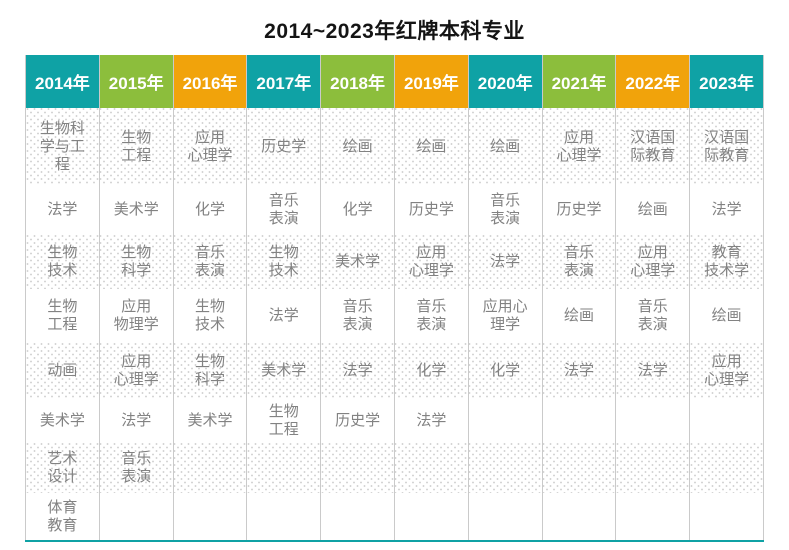 Image resolution: width=789 pixels, height=550 pixels. Describe the element at coordinates (62, 146) in the screenshot. I see `major-cell: 生物科 学与工 程` at that location.